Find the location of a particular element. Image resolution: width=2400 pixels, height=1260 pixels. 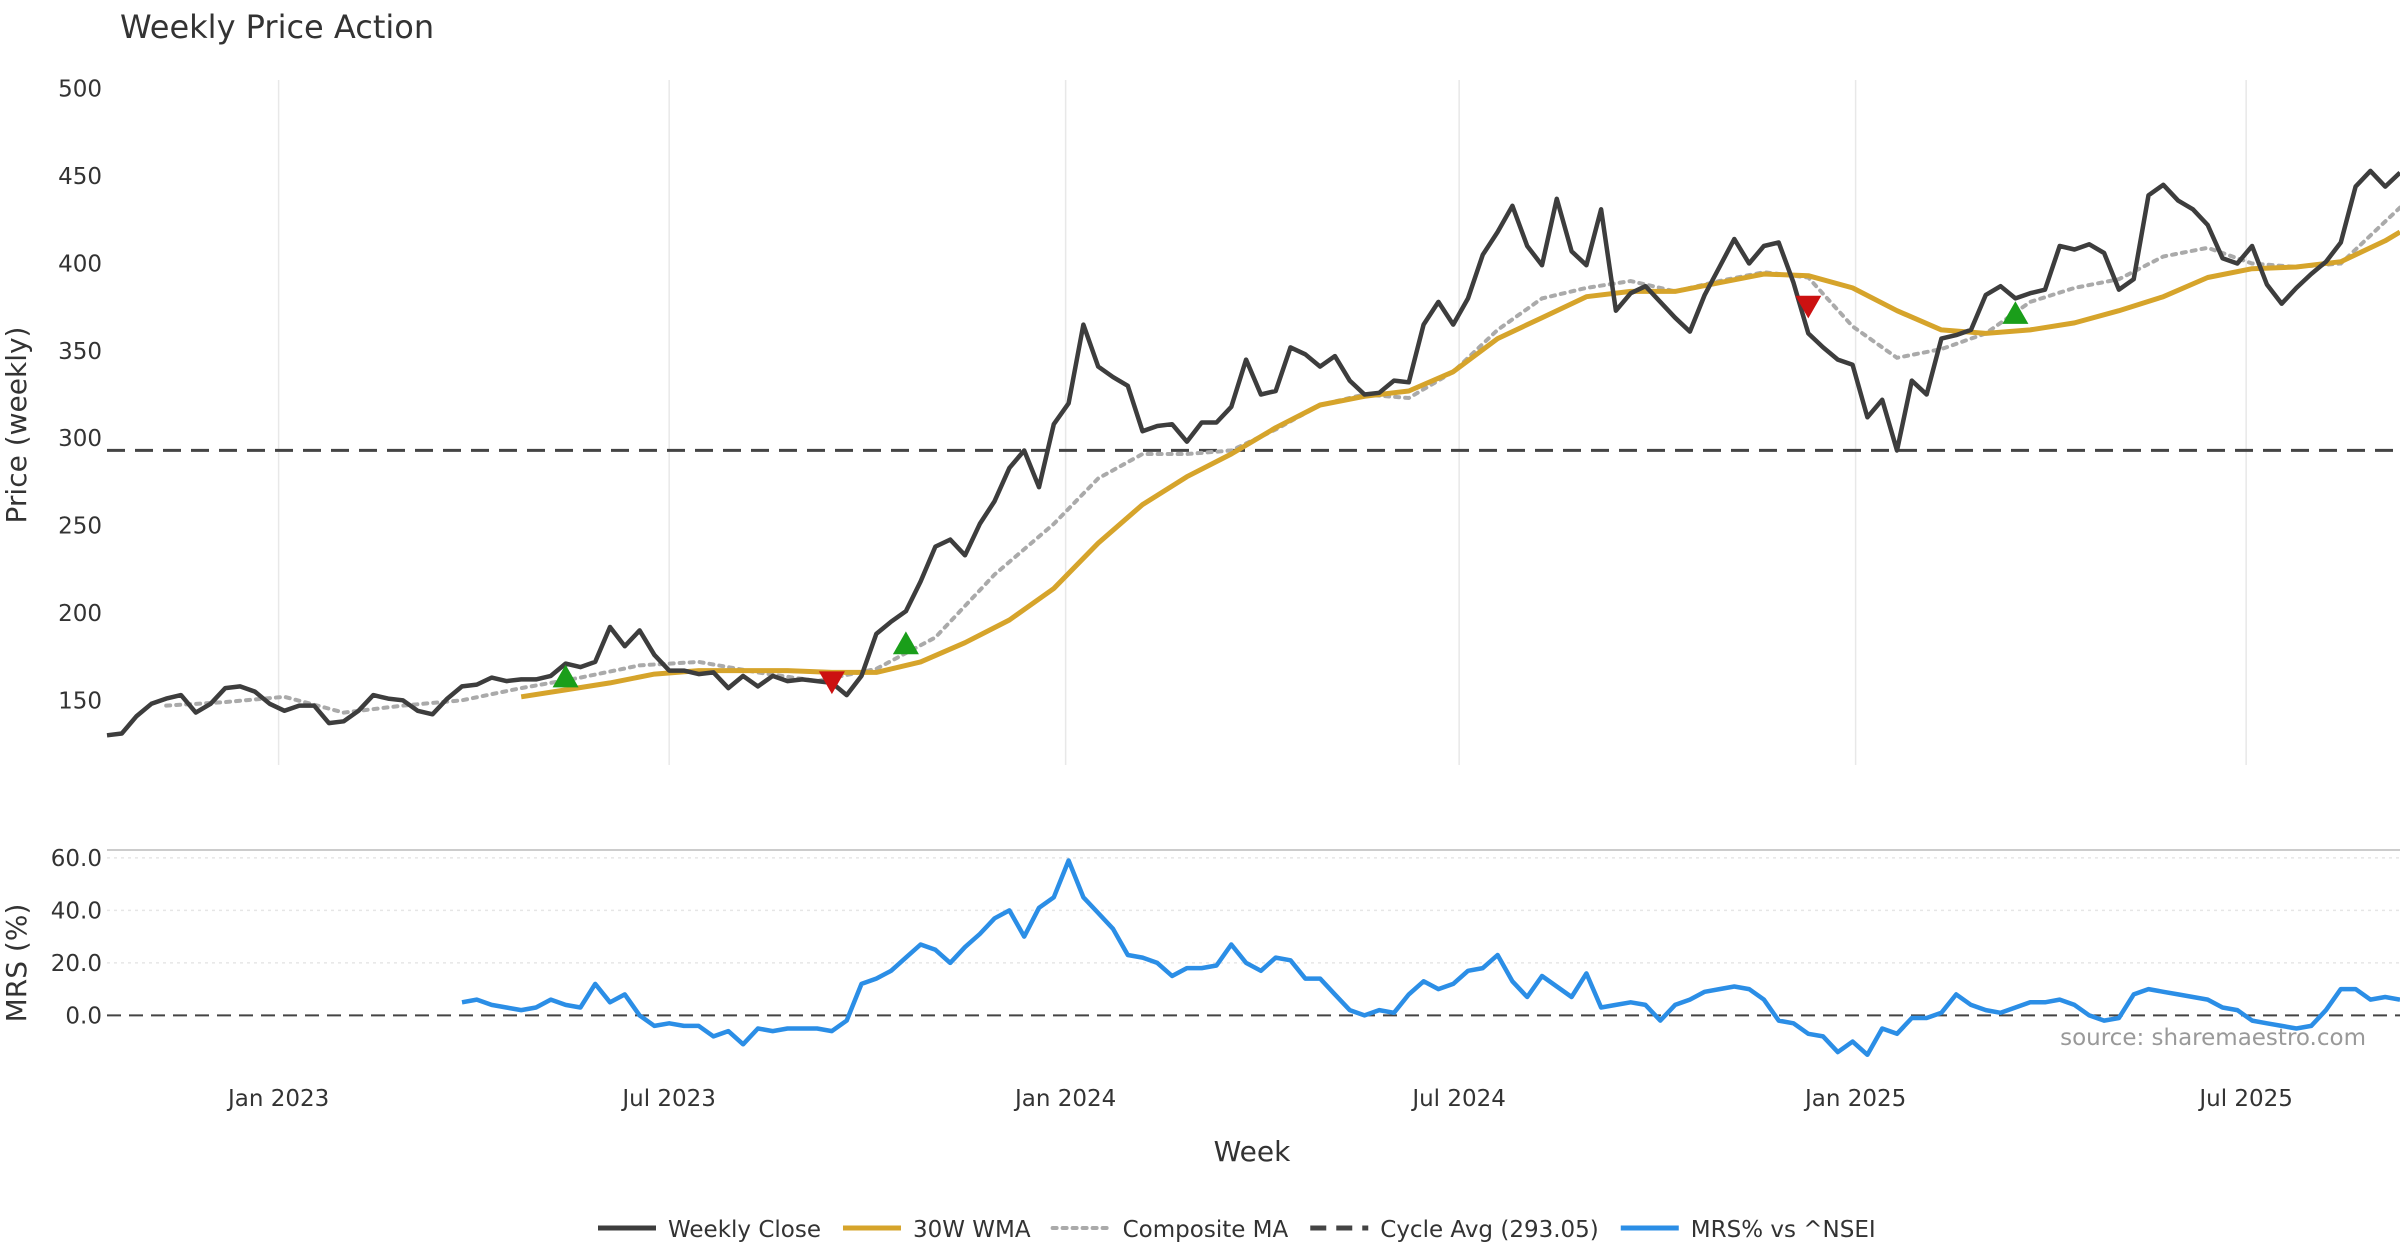

source-note: source: sharemaestro.com is located at coordinates (2213, 1038).